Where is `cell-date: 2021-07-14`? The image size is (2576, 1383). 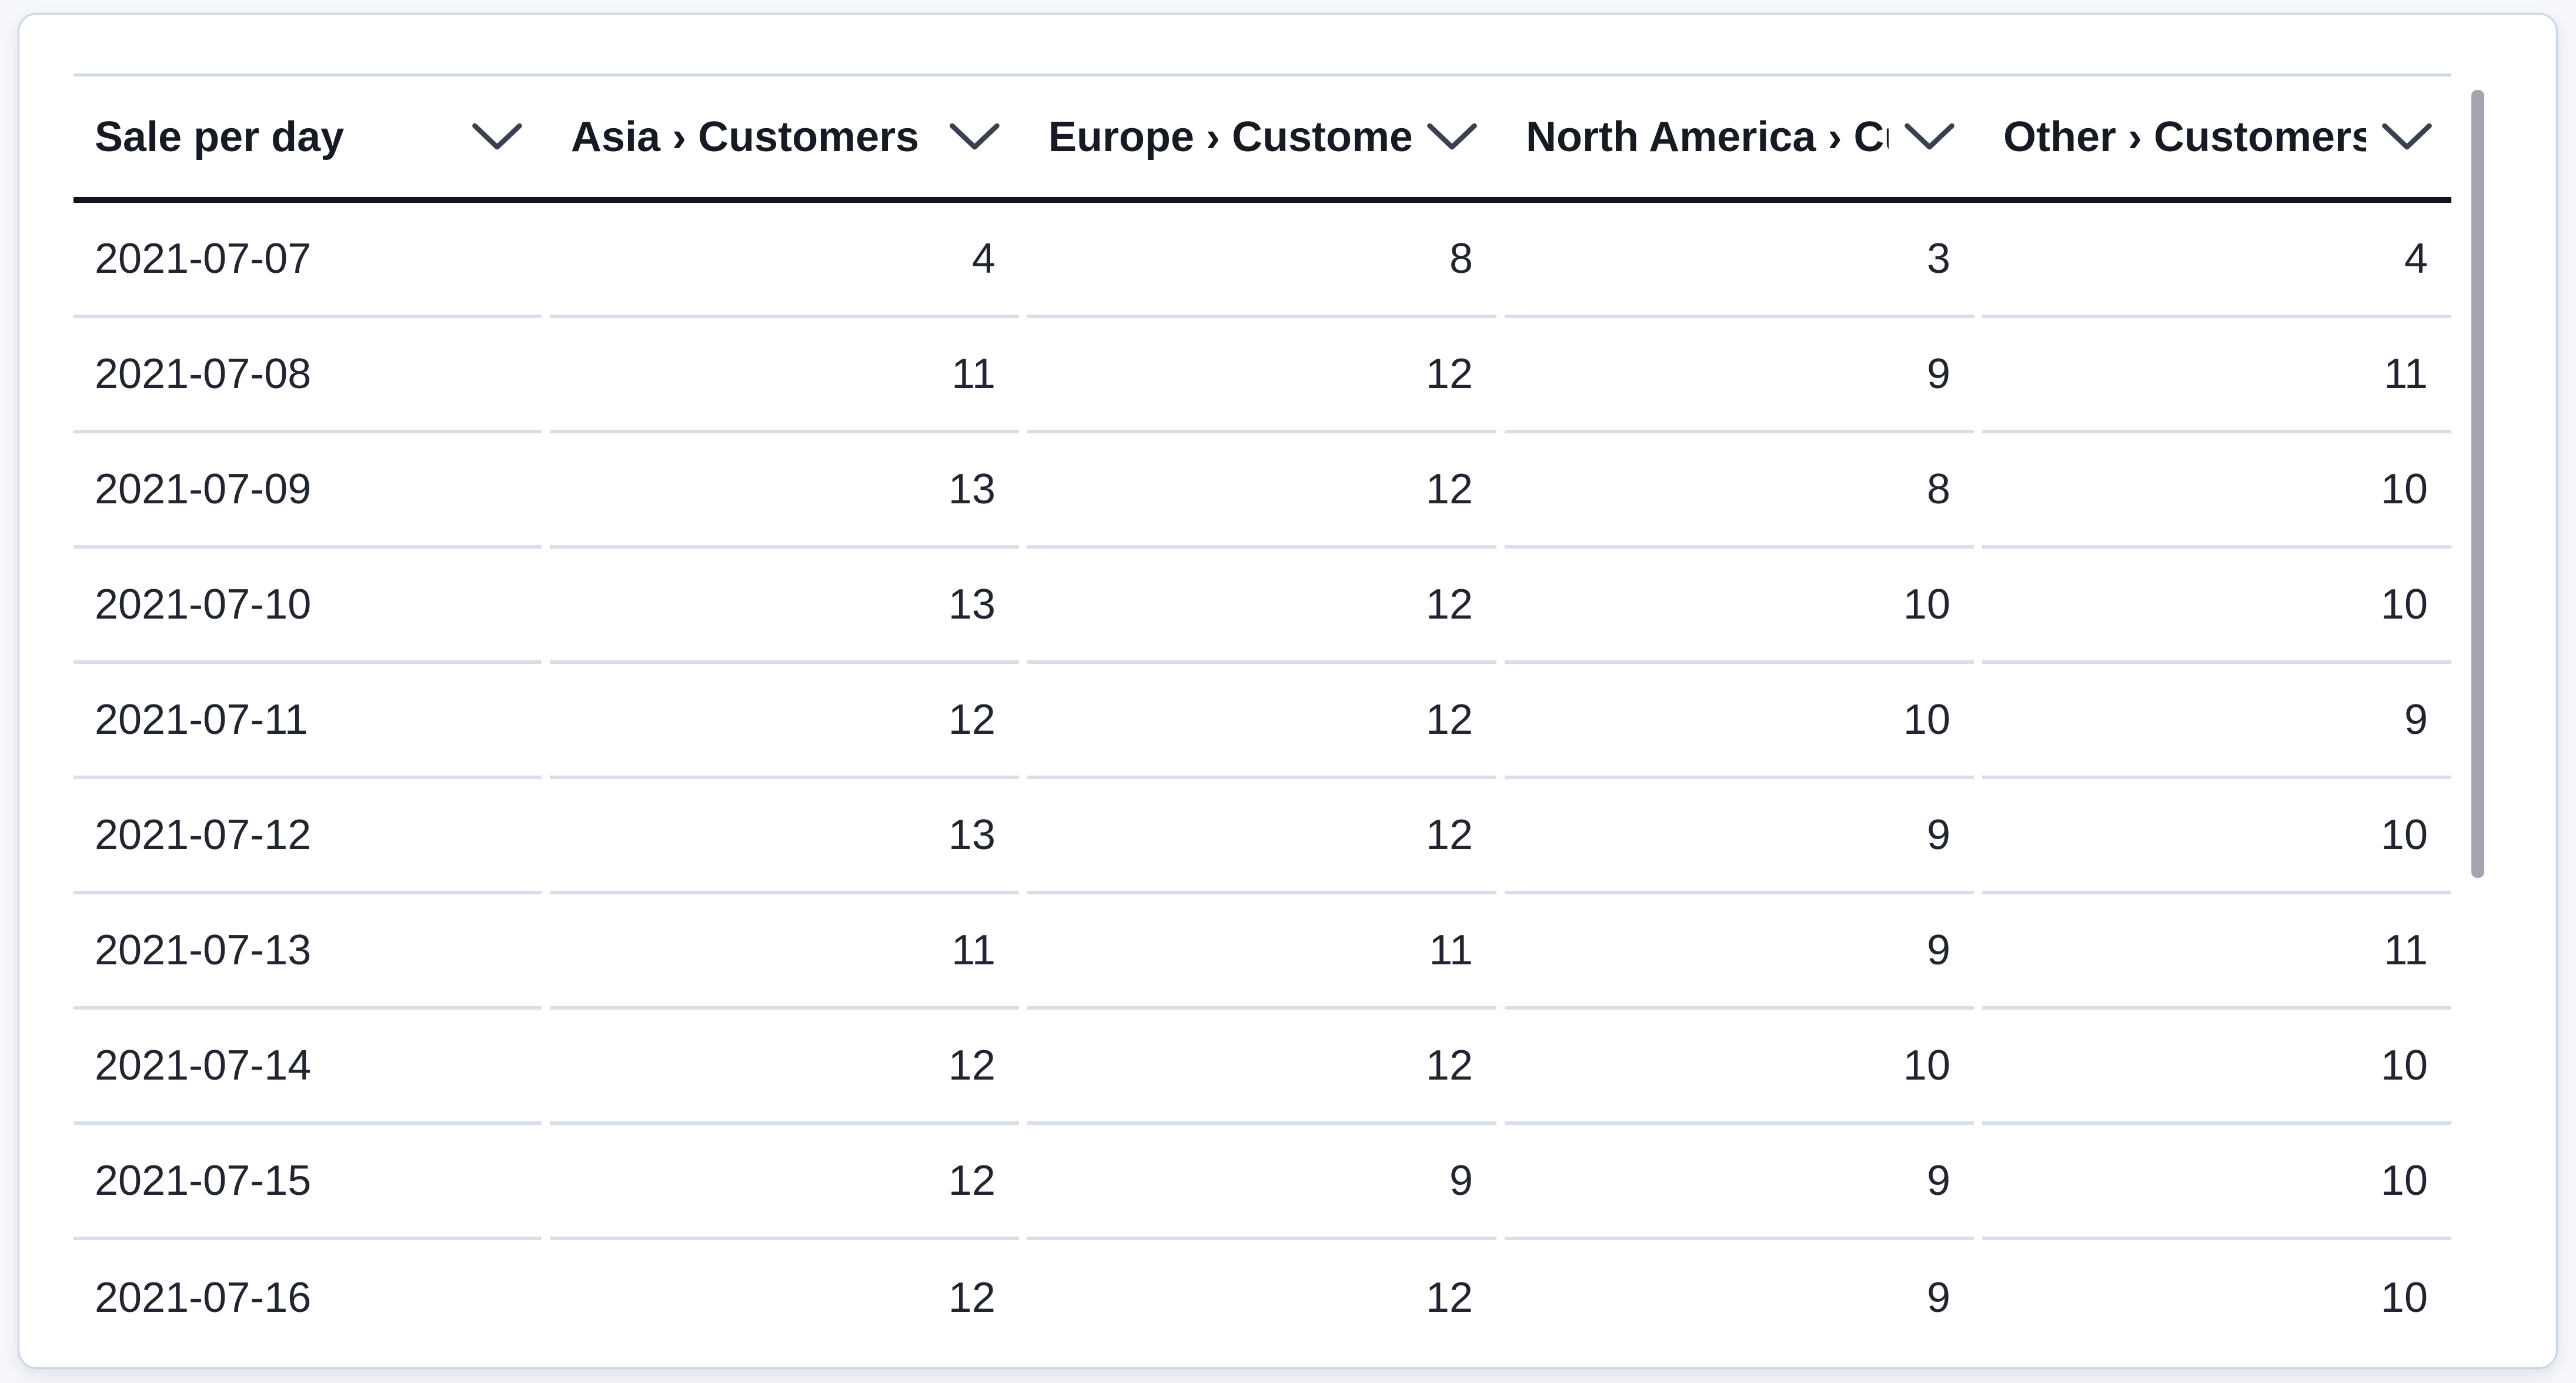
cell-date: 2021-07-14 is located at coordinates (307, 1067).